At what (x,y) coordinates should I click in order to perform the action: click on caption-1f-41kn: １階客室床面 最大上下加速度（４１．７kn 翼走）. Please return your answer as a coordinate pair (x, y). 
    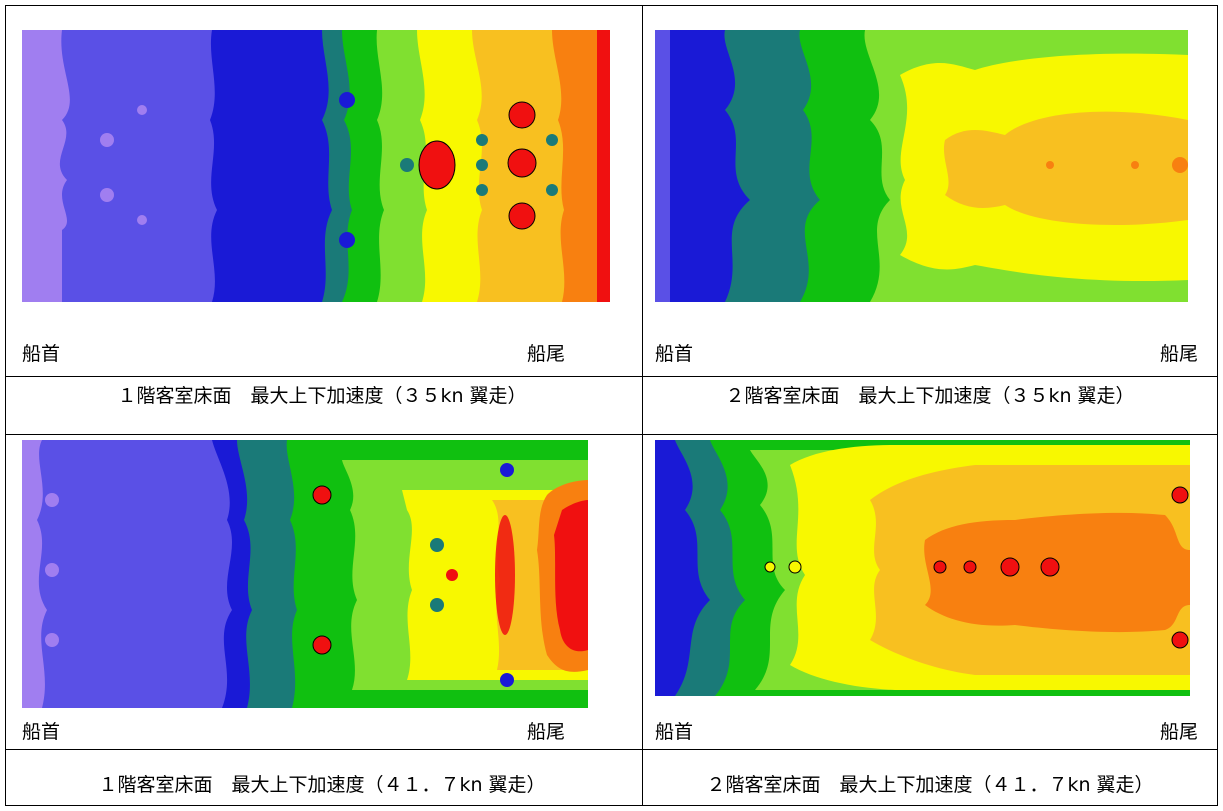
    Looking at the image, I should click on (322, 785).